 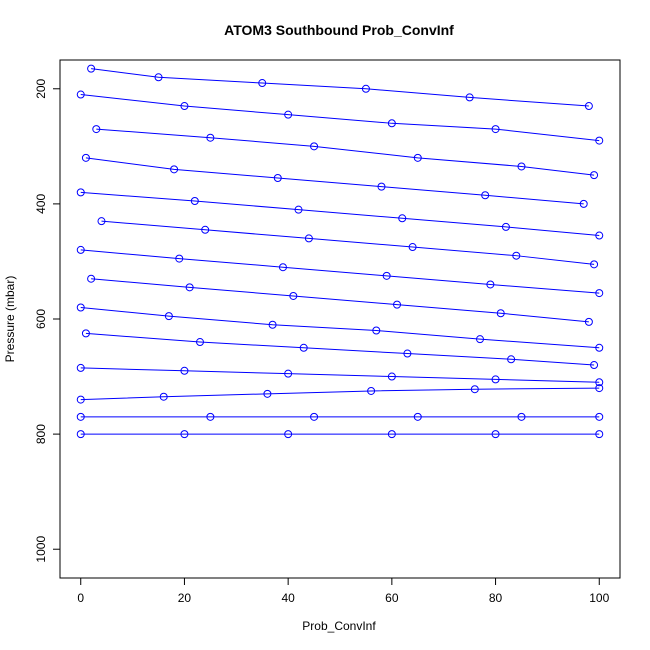 What do you see at coordinates (185, 598) in the screenshot?
I see `x-tick-label: 20` at bounding box center [185, 598].